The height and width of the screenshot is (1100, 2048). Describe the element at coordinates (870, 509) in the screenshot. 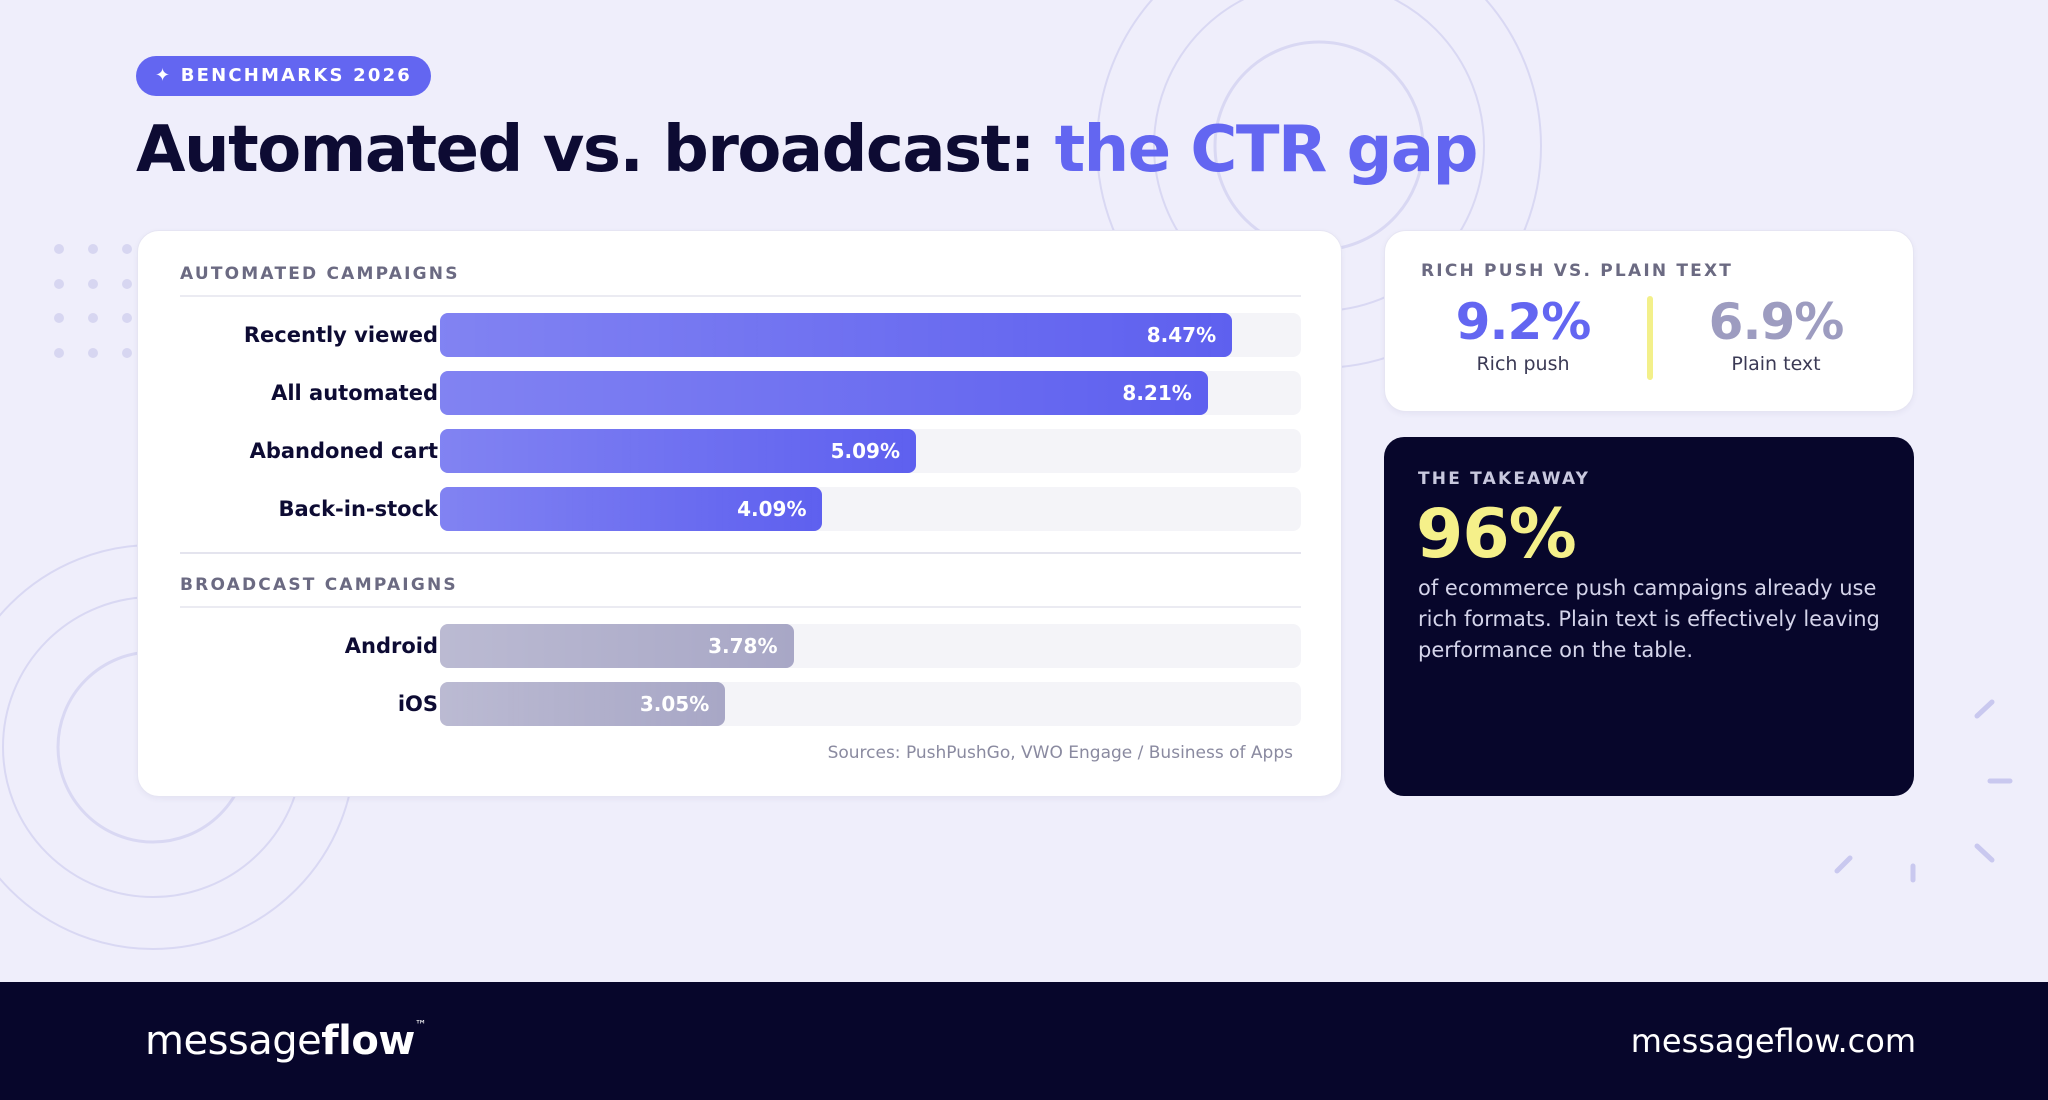

I see `bar-track: 4.09%` at that location.